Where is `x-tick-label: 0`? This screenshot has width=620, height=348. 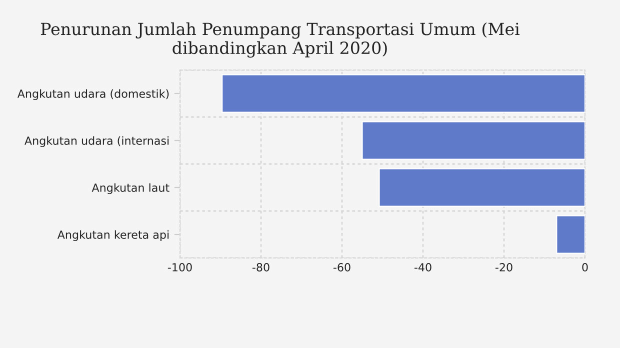
x-tick-label: 0 is located at coordinates (585, 267).